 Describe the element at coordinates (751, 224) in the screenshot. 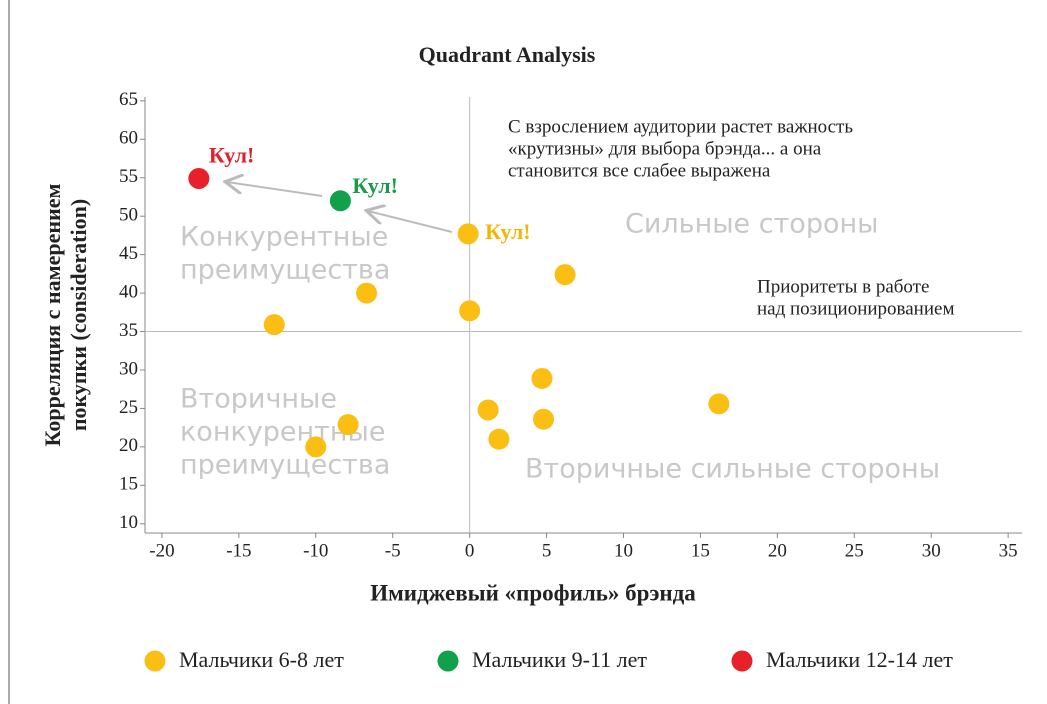

I see `quadrant-label: Сильные стороны` at that location.